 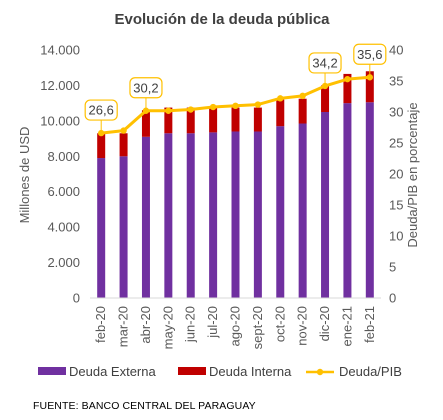 What do you see at coordinates (370, 371) in the screenshot?
I see `legend-label: Deuda/PIB` at bounding box center [370, 371].